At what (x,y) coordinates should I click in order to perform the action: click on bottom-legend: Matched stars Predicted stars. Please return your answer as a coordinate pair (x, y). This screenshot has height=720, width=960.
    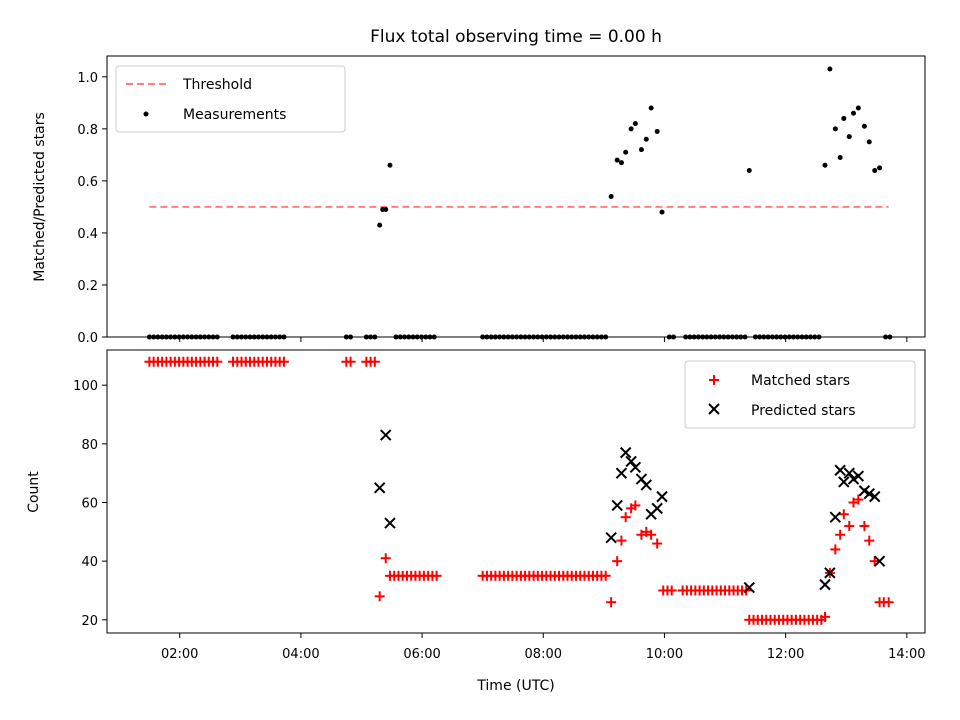
    Looking at the image, I should click on (800, 394).